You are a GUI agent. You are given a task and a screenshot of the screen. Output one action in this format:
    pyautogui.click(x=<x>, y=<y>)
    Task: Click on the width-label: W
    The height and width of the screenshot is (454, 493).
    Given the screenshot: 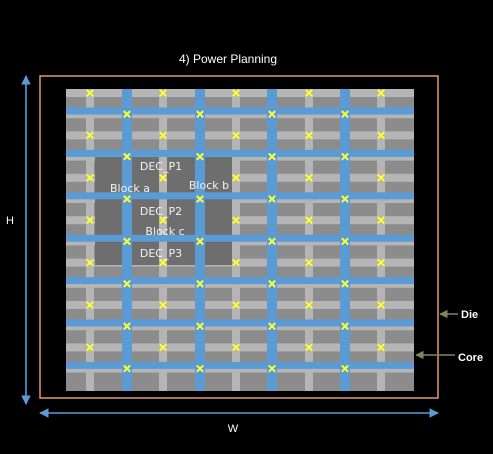 What is the action you would take?
    pyautogui.click(x=233, y=429)
    